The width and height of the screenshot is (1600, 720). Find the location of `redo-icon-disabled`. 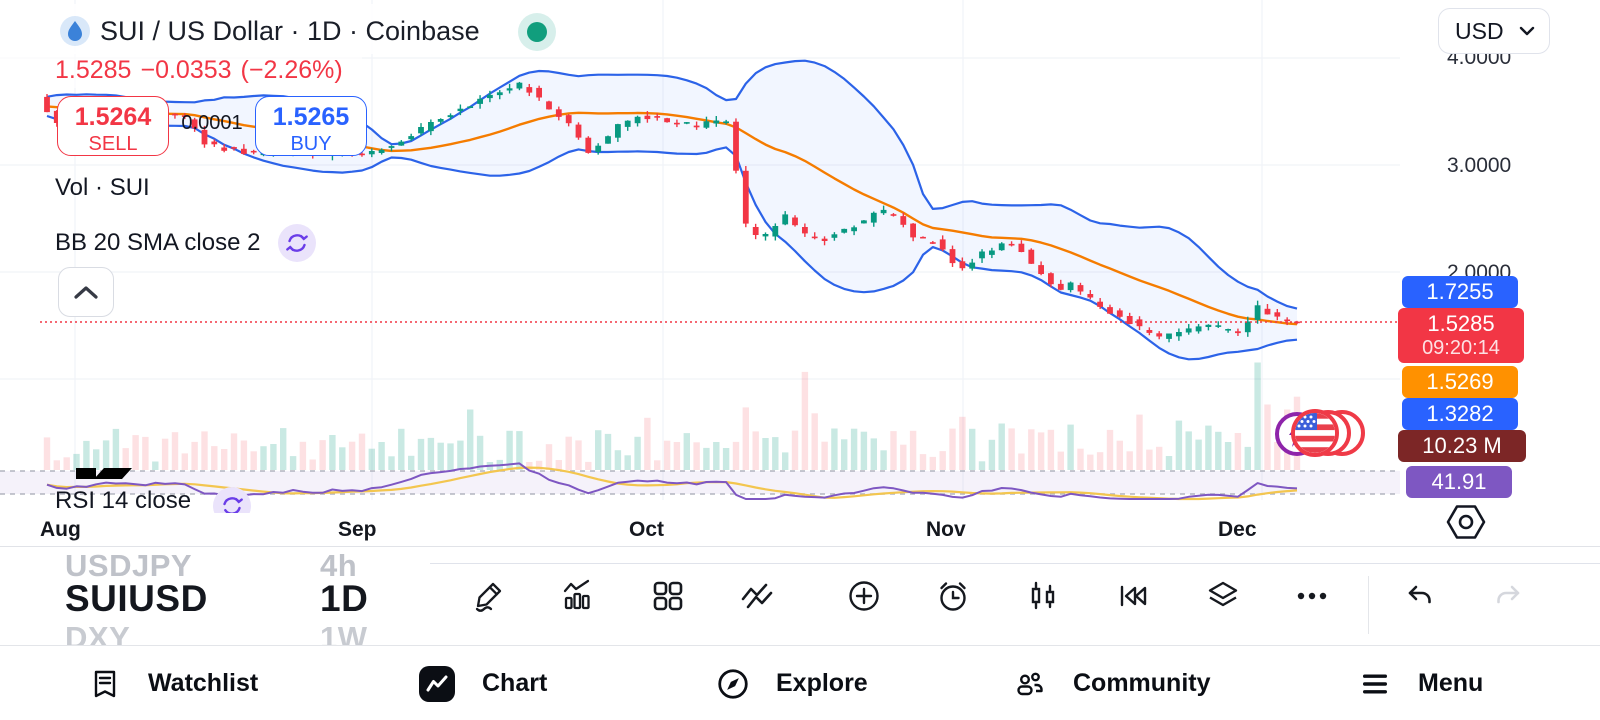

redo-icon-disabled is located at coordinates (1508, 596).